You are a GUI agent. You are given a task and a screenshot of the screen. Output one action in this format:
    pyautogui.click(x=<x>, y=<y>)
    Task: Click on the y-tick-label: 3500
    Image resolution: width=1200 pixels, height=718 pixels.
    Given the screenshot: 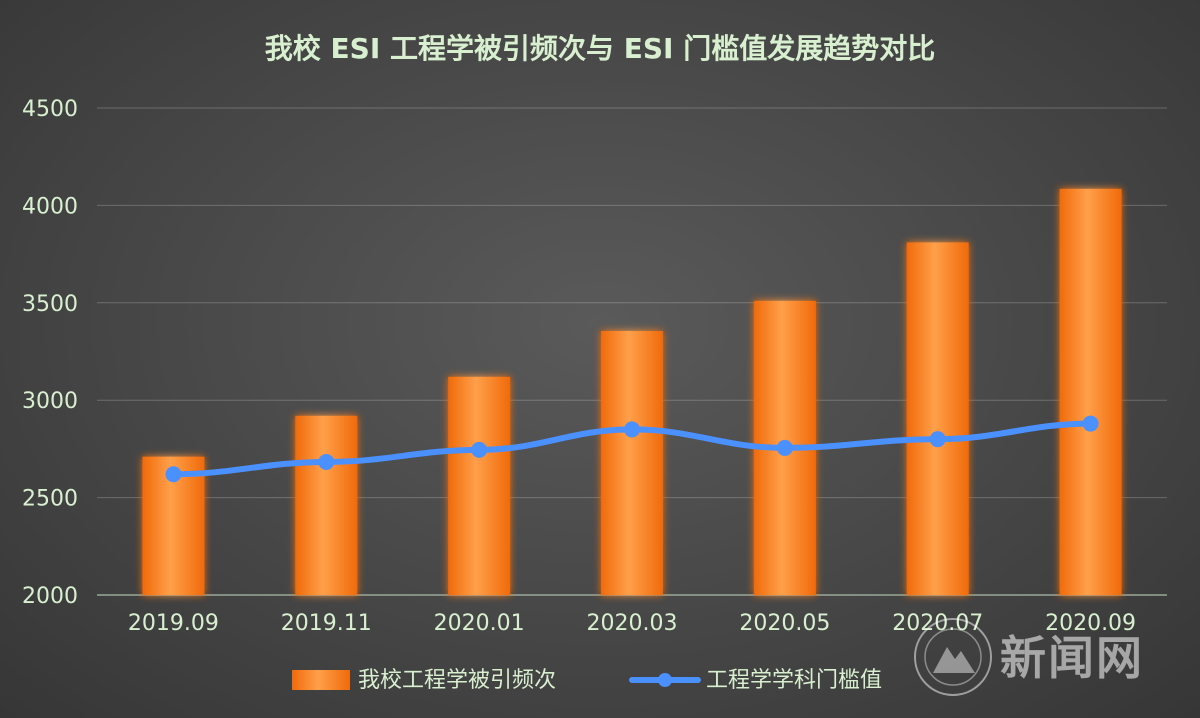 What is the action you would take?
    pyautogui.click(x=50, y=304)
    